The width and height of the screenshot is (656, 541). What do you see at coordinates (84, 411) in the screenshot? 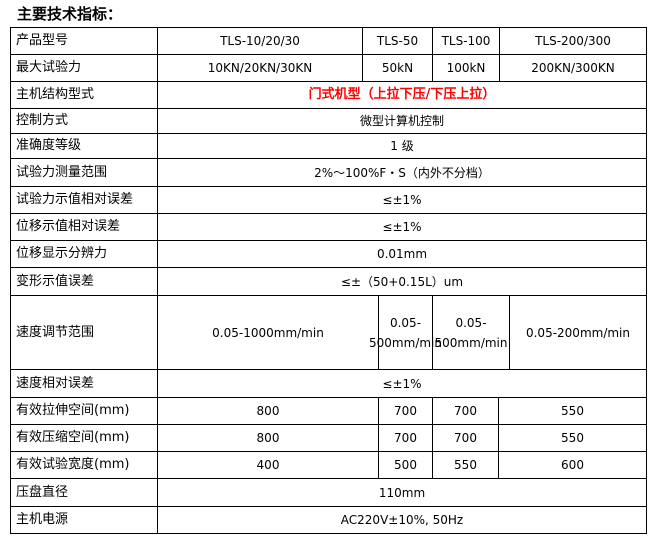
I see `row-label: 有效拉伸空间(mm)` at bounding box center [84, 411].